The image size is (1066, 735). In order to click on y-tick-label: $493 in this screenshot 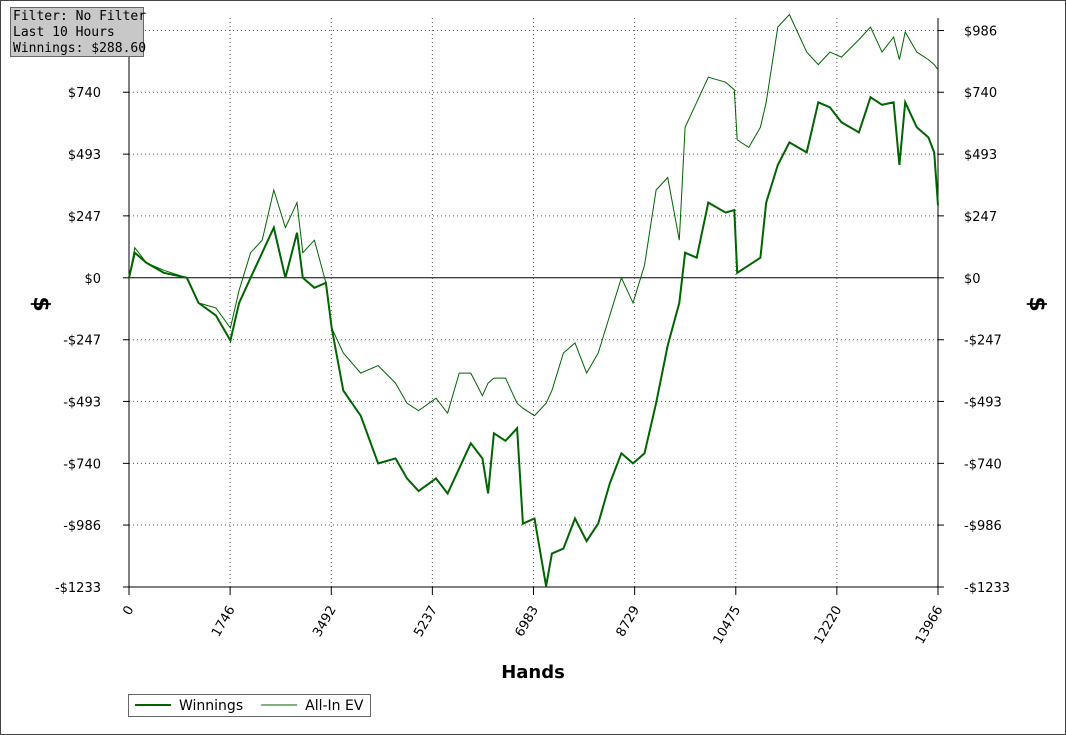, I will do `click(84, 155)`.